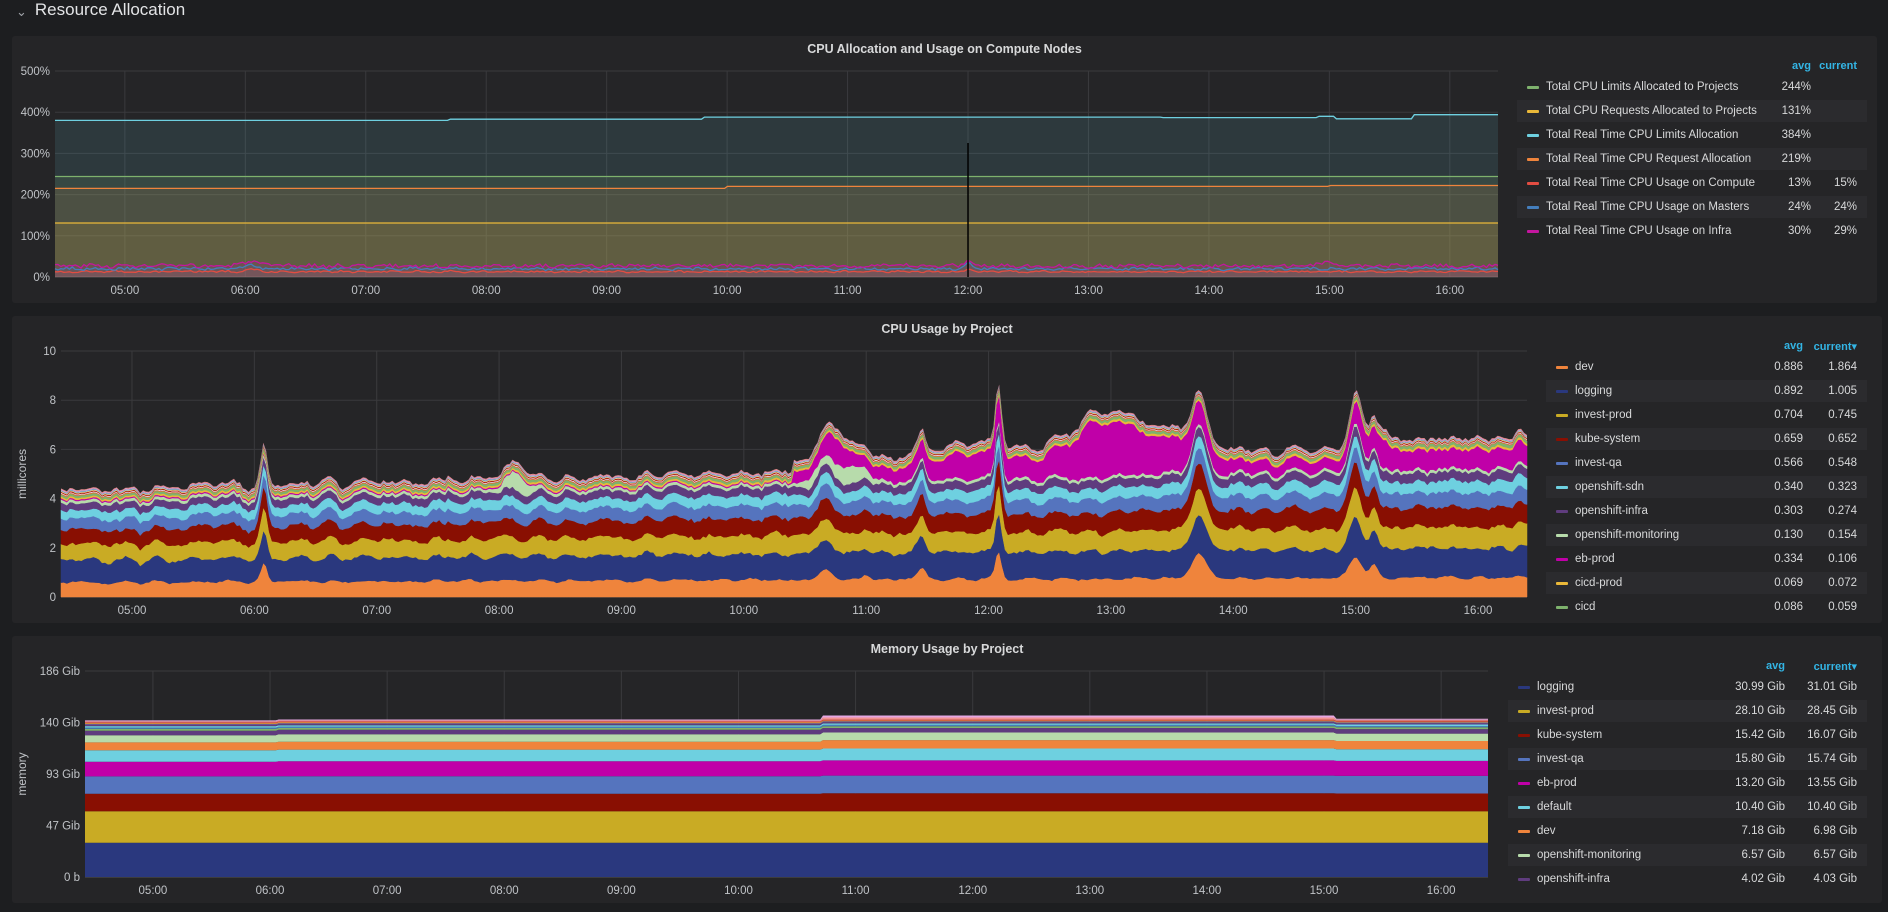 This screenshot has width=1888, height=912. I want to click on legend-series-name: Total Real Time CPU Usage on Infra, so click(1639, 231).